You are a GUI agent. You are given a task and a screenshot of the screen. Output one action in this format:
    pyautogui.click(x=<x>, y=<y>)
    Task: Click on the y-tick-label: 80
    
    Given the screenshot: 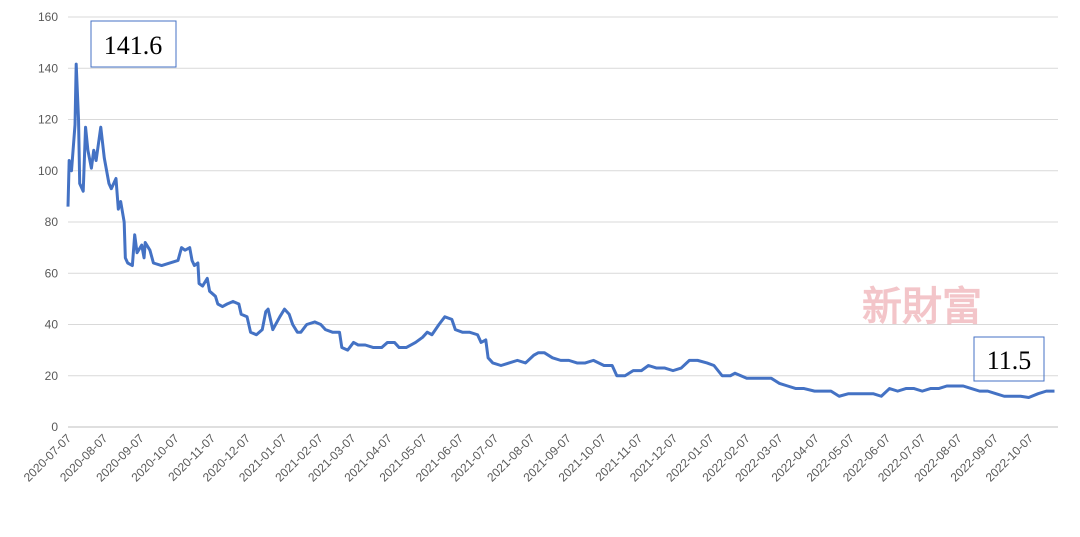 What is the action you would take?
    pyautogui.click(x=52, y=222)
    